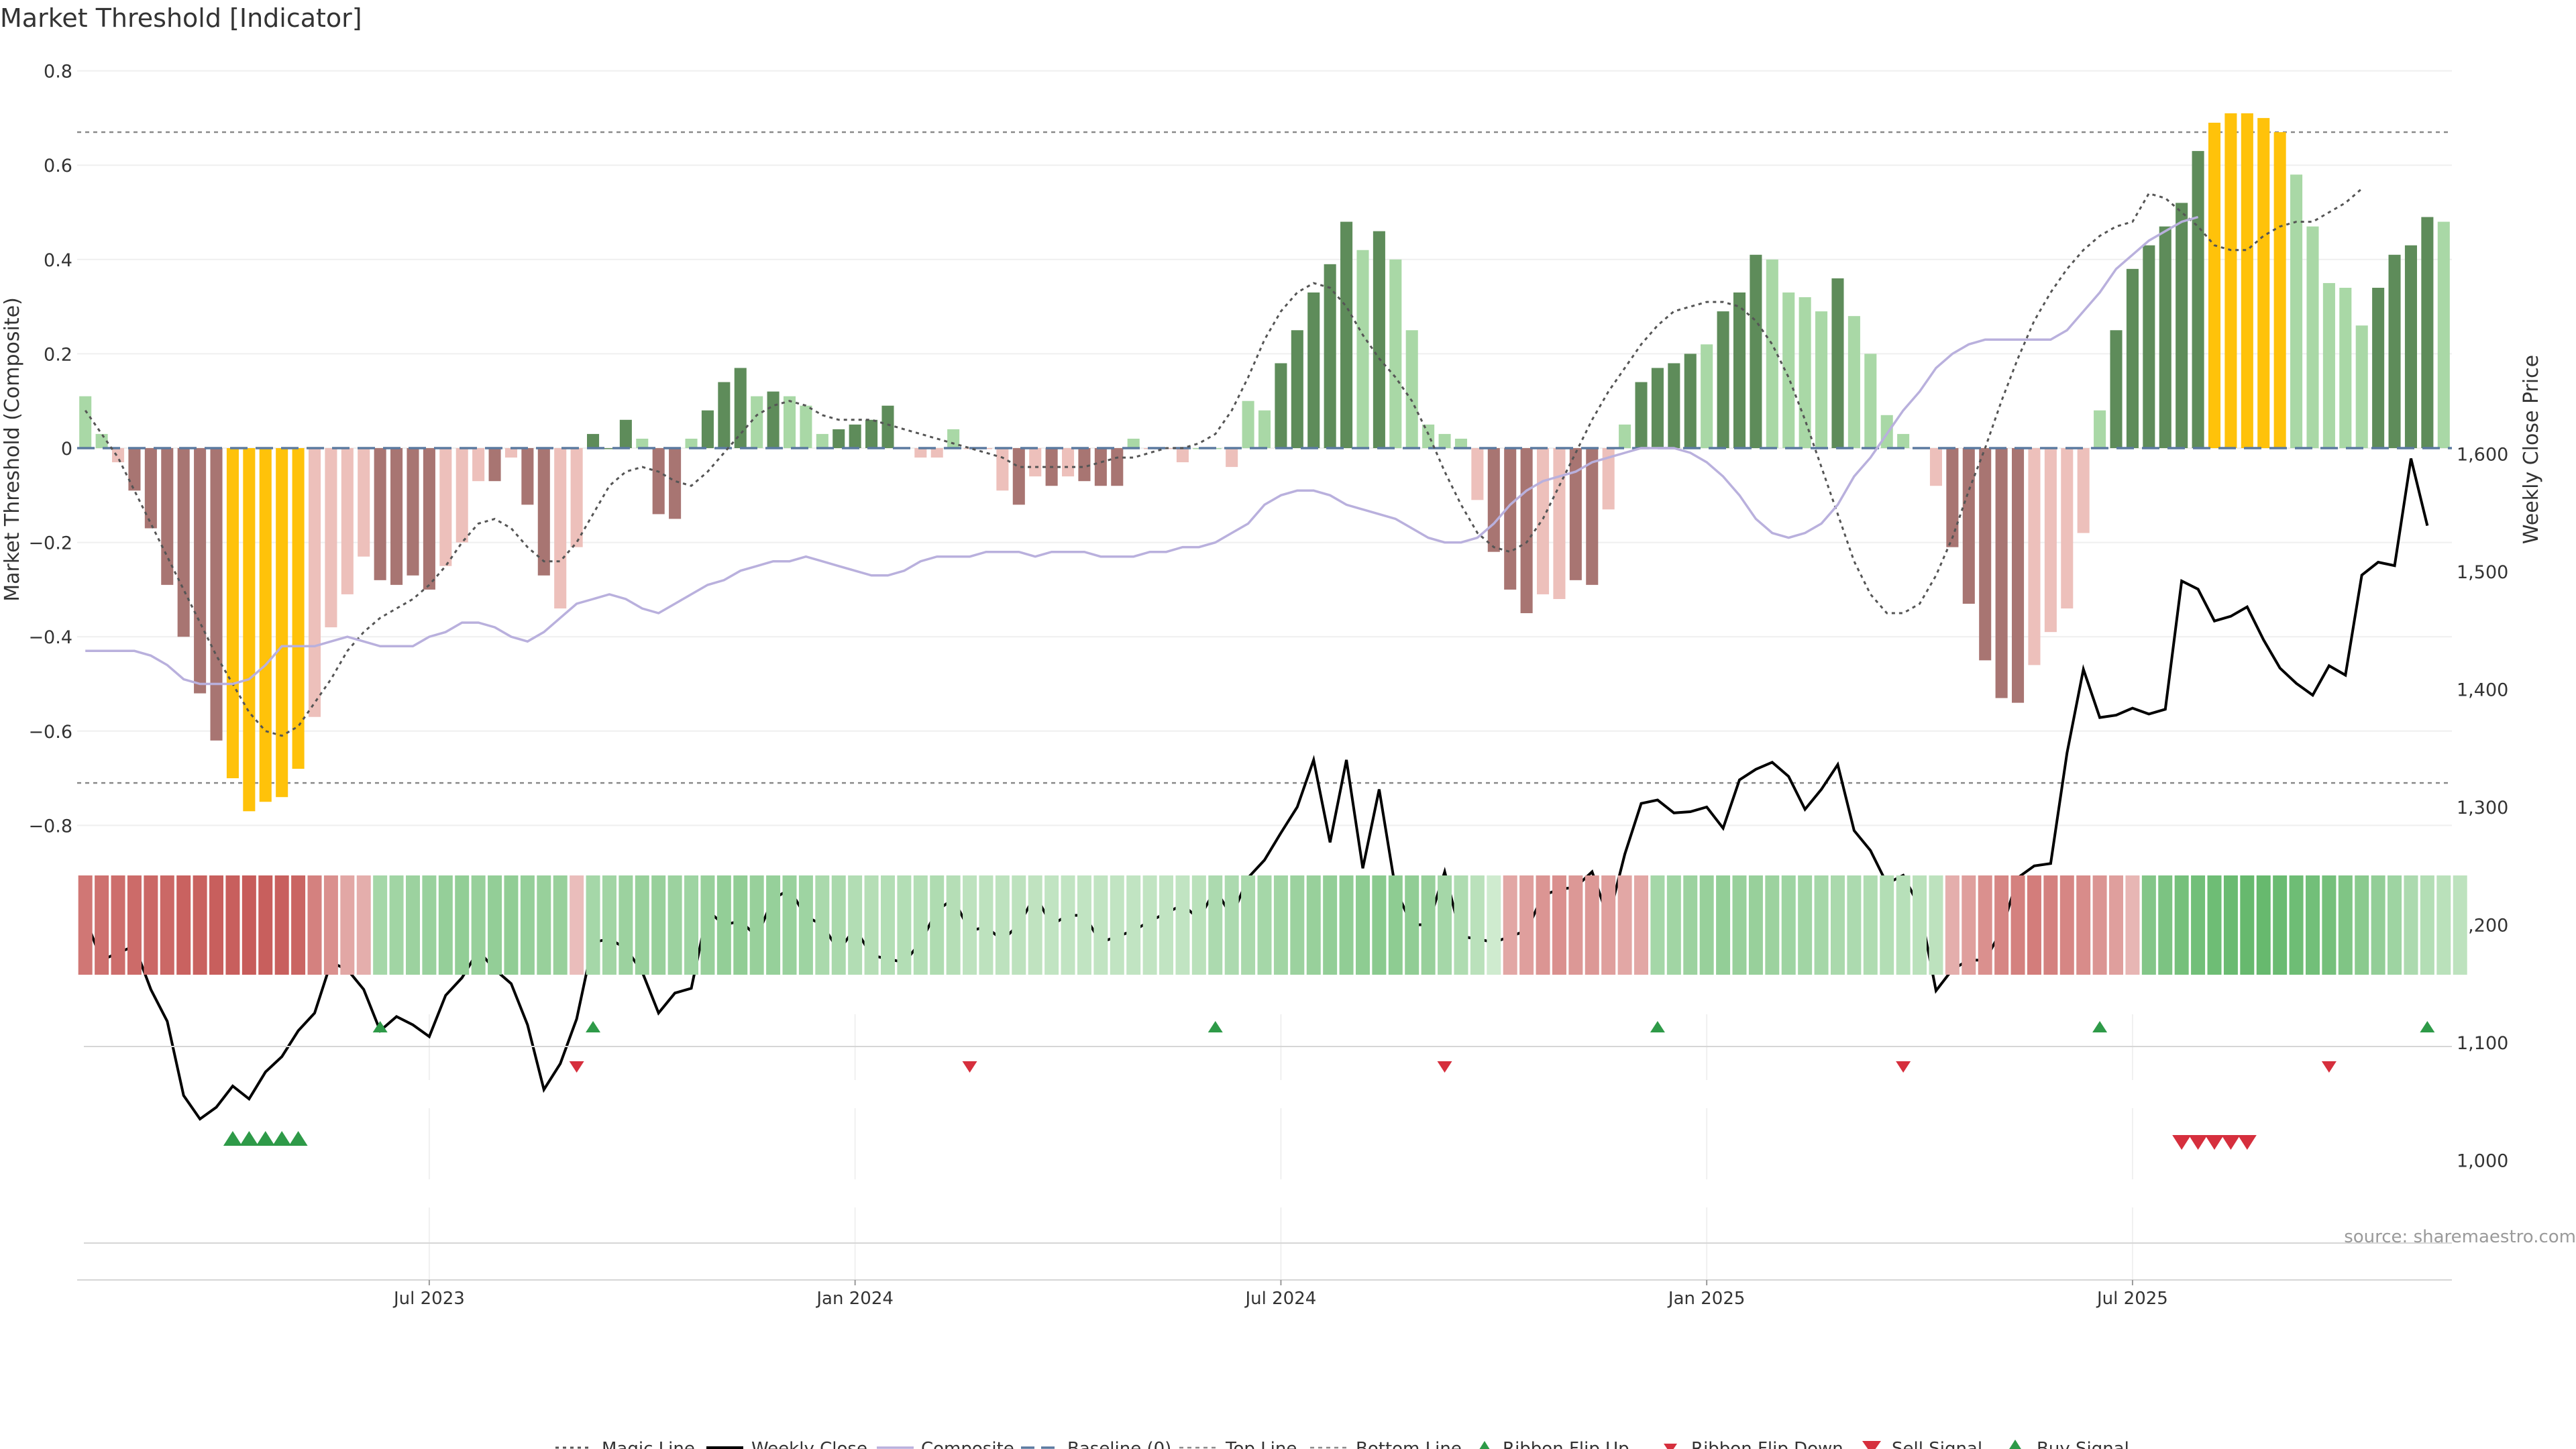 This screenshot has height=1449, width=2576. I want to click on x-tick-label: Jan 2024, so click(854, 1299).